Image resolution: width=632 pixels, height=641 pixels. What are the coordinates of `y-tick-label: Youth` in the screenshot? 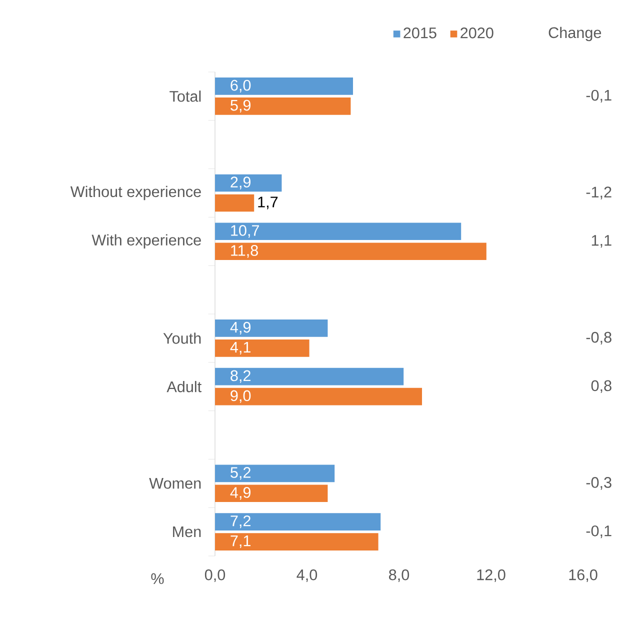 It's located at (182, 338).